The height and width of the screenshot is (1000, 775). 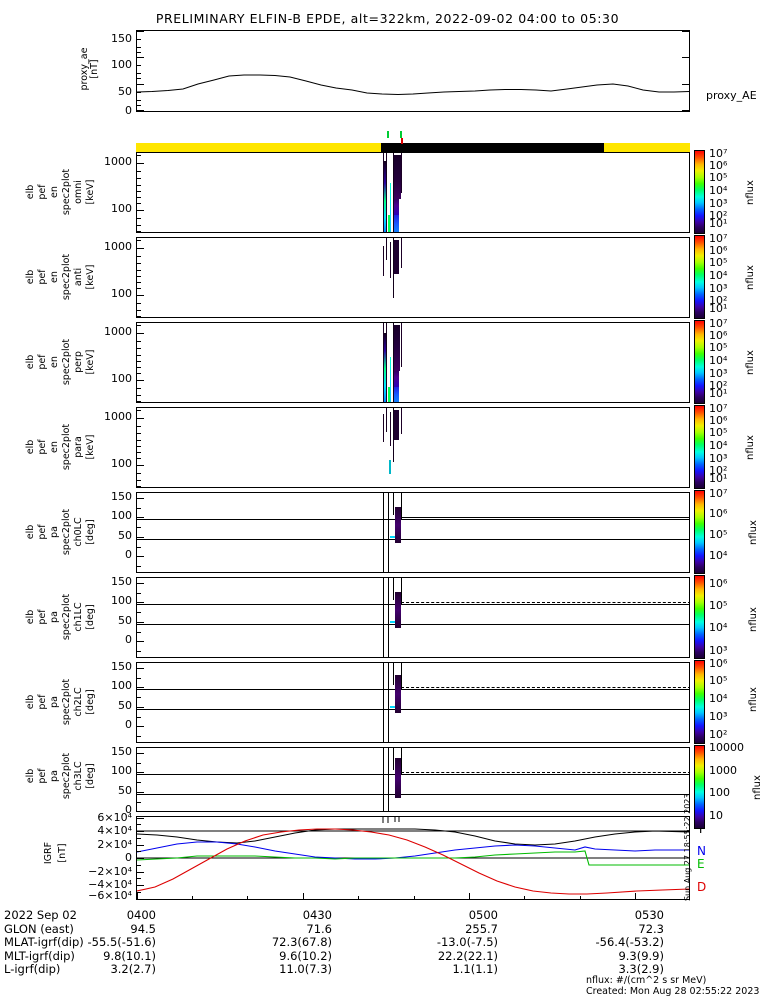 I want to click on footer-value: 72.3(67.8), so click(x=301, y=942).